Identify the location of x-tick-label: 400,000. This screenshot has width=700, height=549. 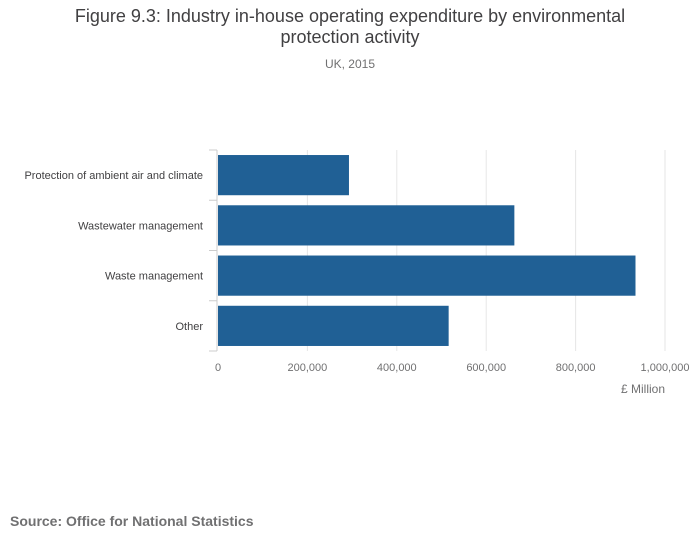
(397, 368).